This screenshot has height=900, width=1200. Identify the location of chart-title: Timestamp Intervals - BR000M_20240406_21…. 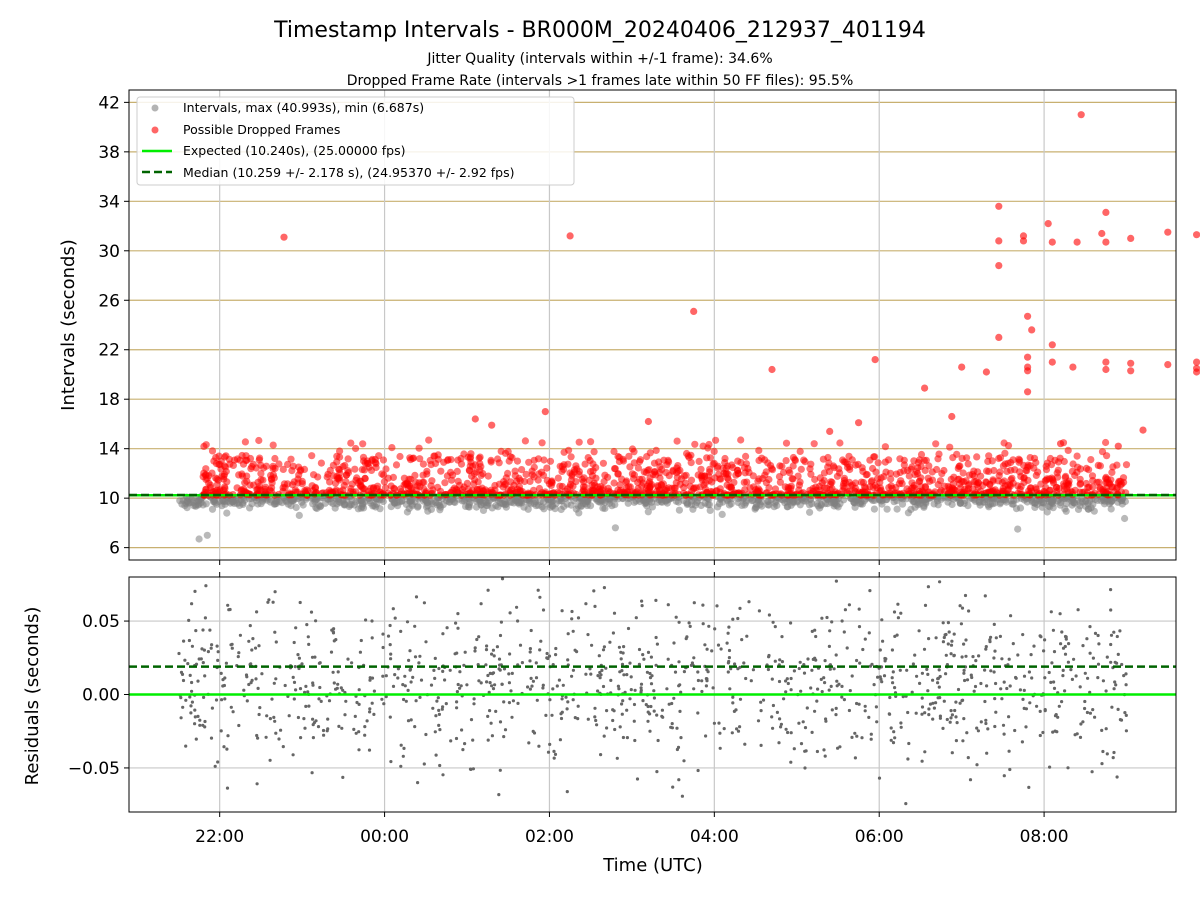
(599, 30).